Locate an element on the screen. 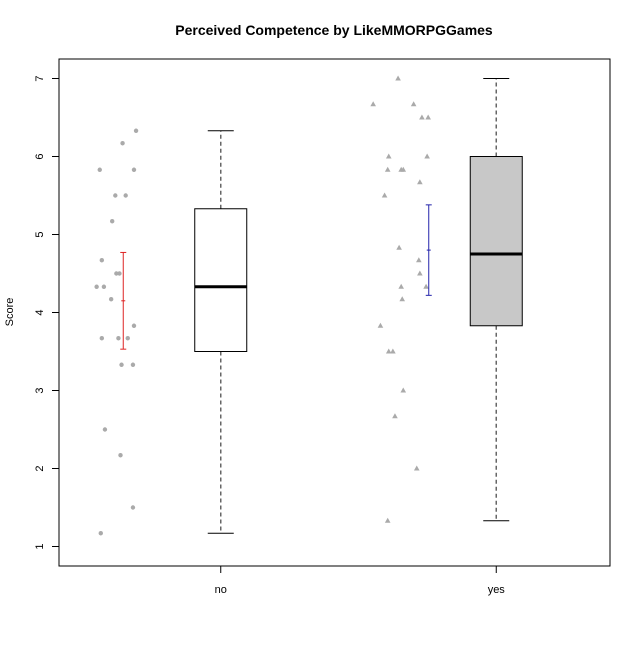 Image resolution: width=640 pixels, height=645 pixels. x-tick-label: no is located at coordinates (221, 590).